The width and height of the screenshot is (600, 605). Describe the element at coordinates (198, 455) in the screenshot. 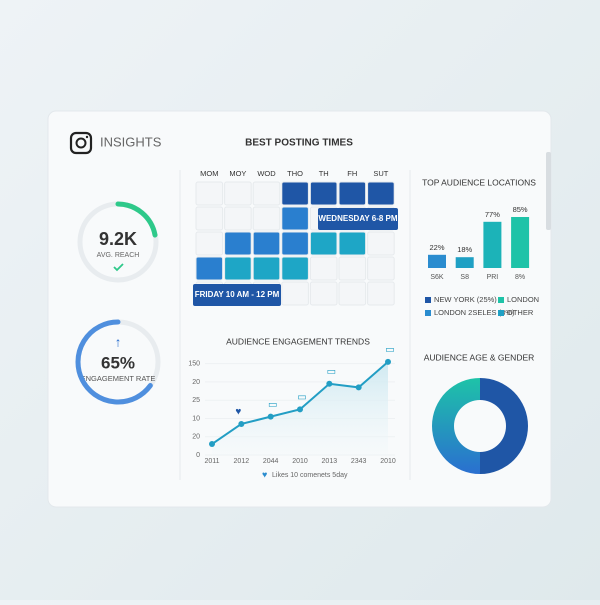

I see `y-tick-label: 0` at that location.